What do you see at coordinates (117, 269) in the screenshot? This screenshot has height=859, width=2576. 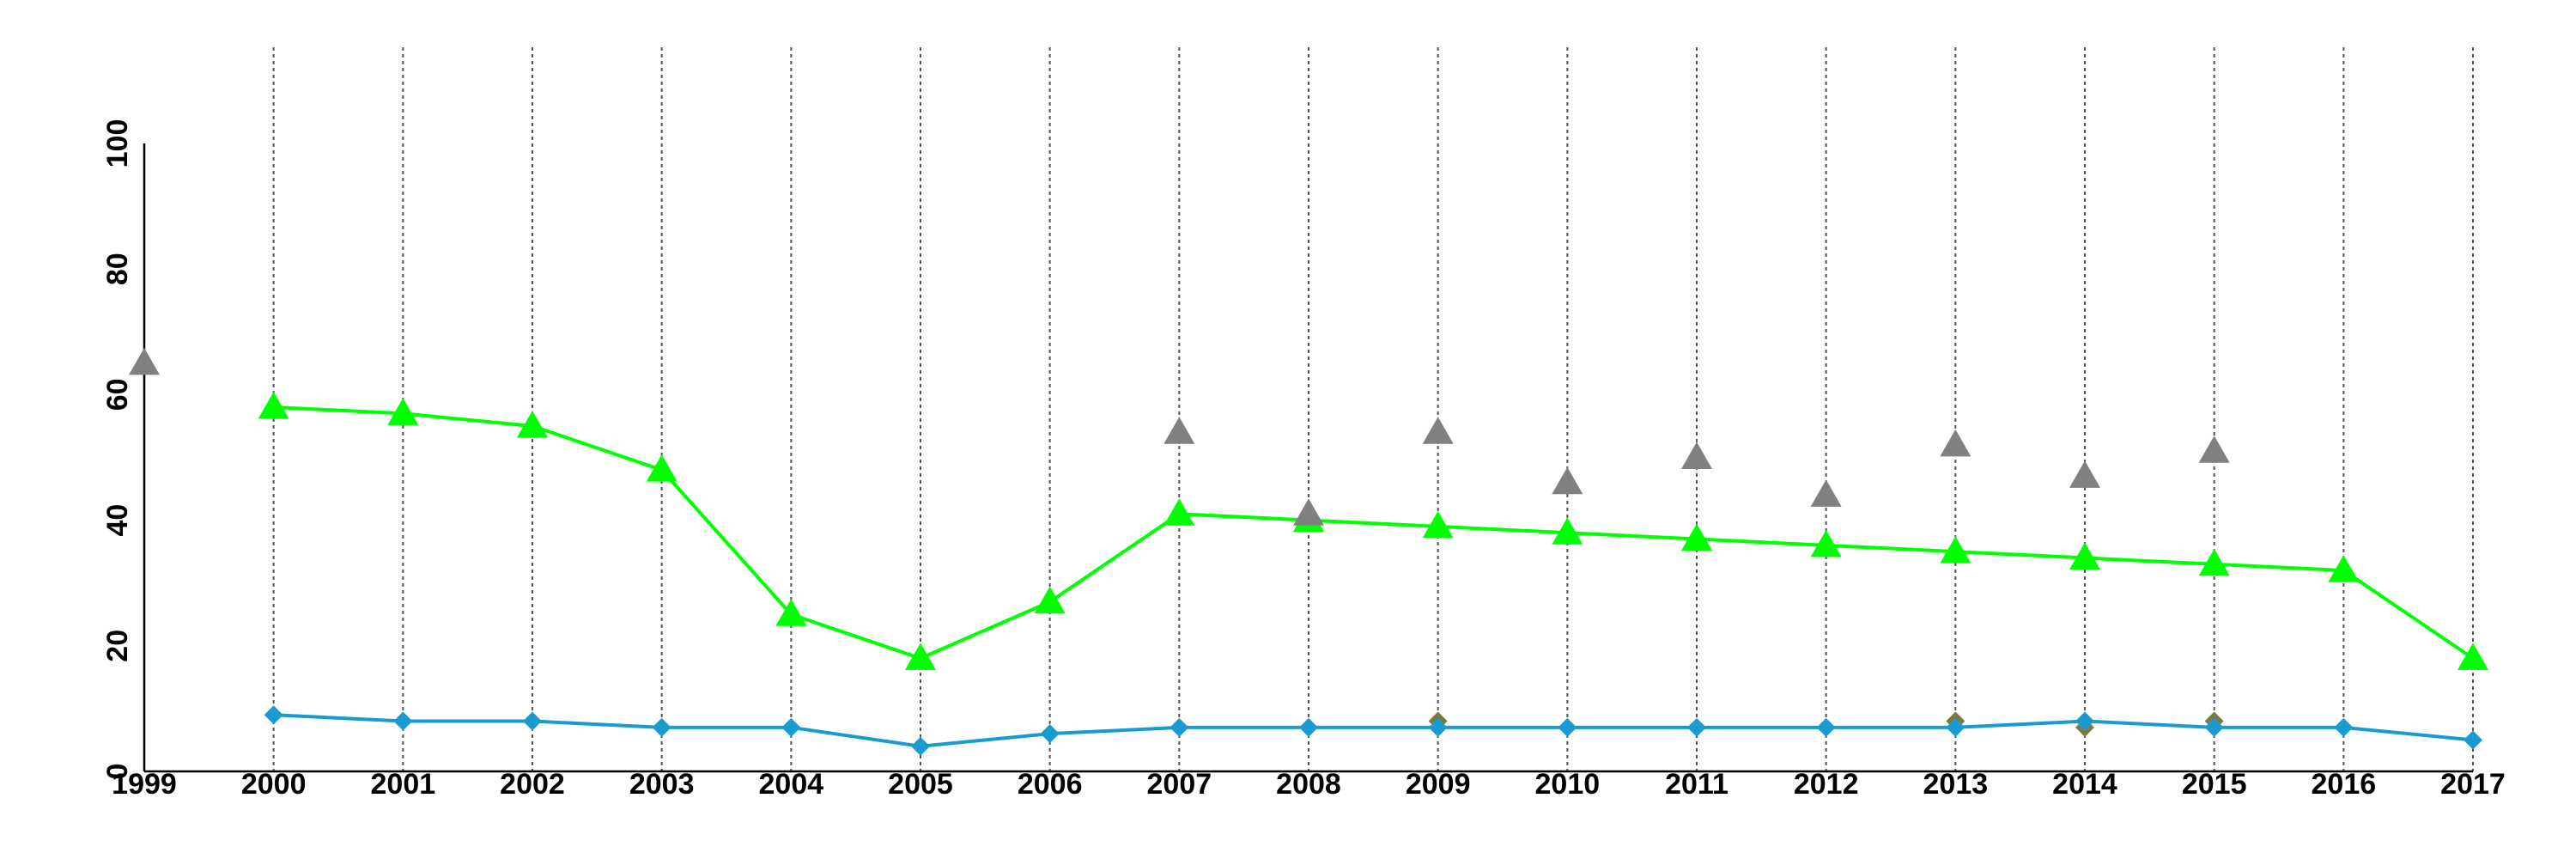 I see `y-tick-label: 80` at bounding box center [117, 269].